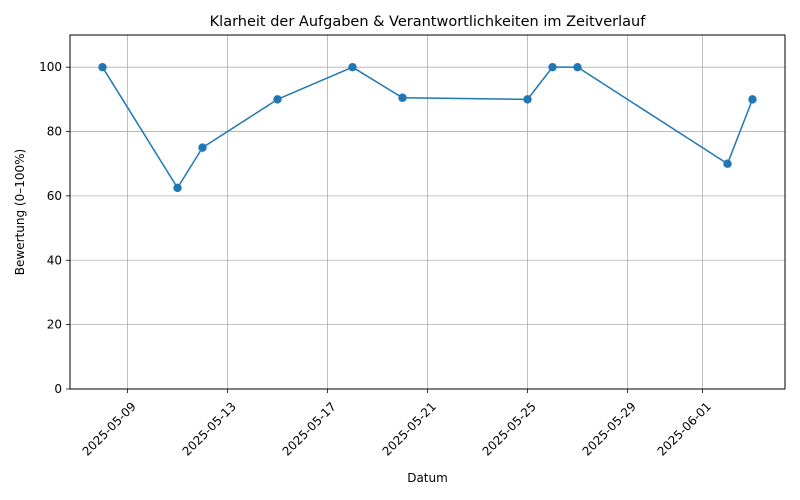  What do you see at coordinates (58, 389) in the screenshot?
I see `y-tick-label: 0` at bounding box center [58, 389].